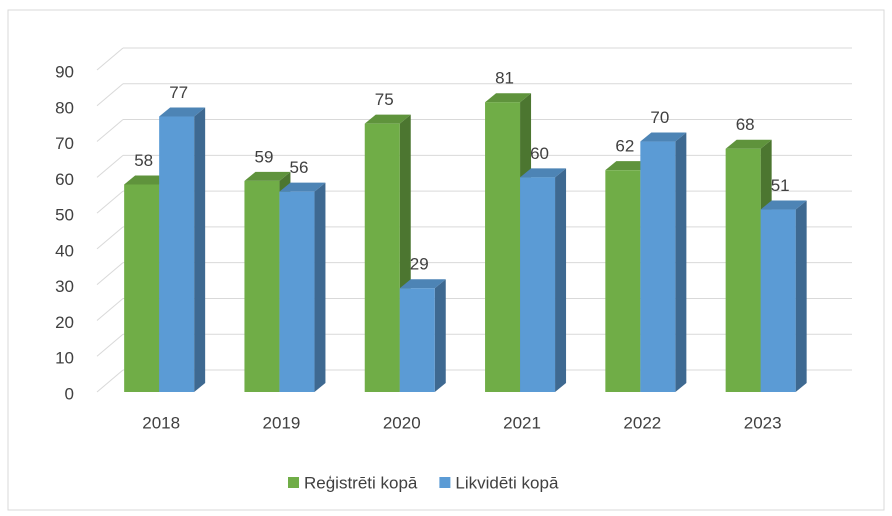 The height and width of the screenshot is (516, 892). What do you see at coordinates (143, 160) in the screenshot?
I see `data-label: 58` at bounding box center [143, 160].